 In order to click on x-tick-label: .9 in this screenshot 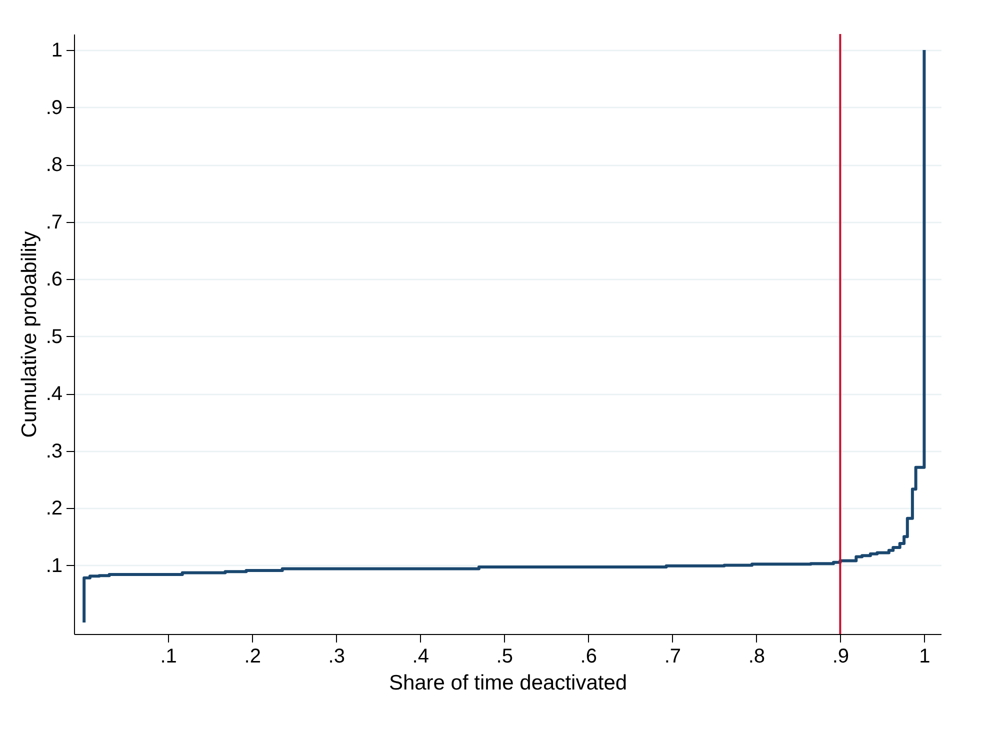, I will do `click(841, 657)`.